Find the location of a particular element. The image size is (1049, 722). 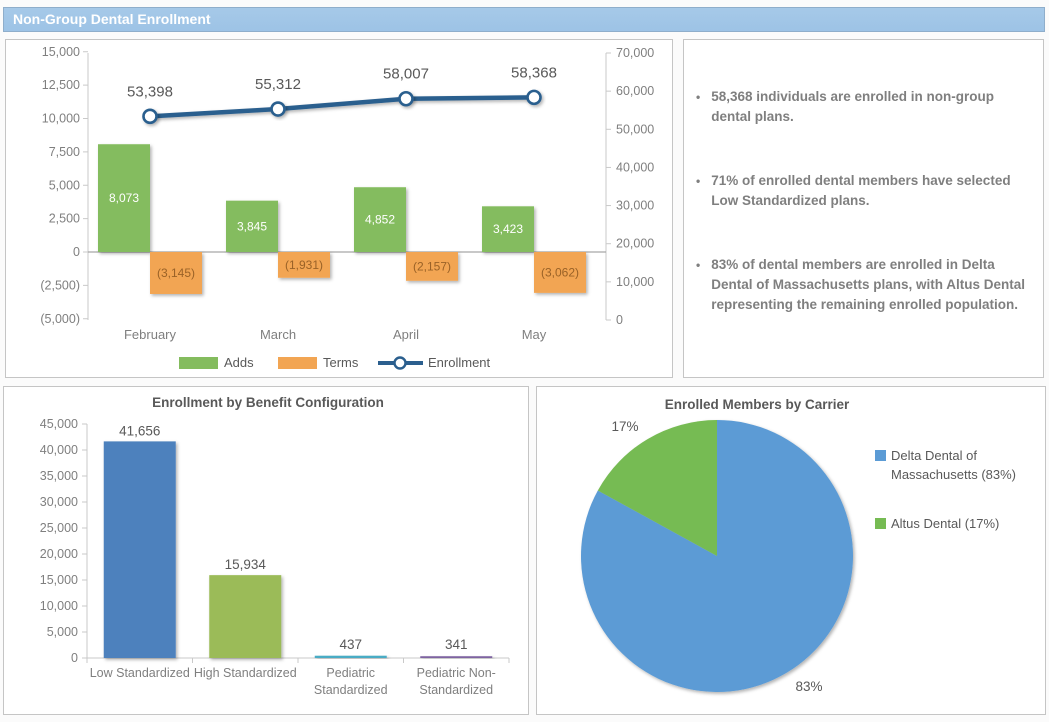

y-axis-tick-label: 40,000 is located at coordinates (59, 450).